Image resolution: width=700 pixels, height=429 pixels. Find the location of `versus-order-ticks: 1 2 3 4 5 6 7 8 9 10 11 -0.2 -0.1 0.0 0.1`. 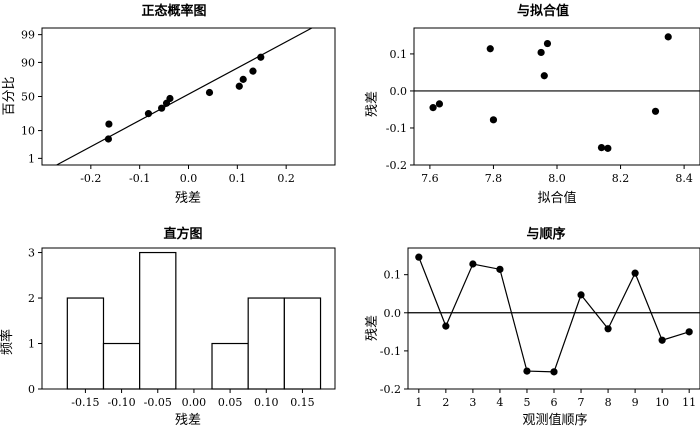

versus-order-ticks: 1 2 3 4 5 6 7 8 9 10 11 -0.2 -0.1 0.0 0.1 is located at coordinates (538, 339).